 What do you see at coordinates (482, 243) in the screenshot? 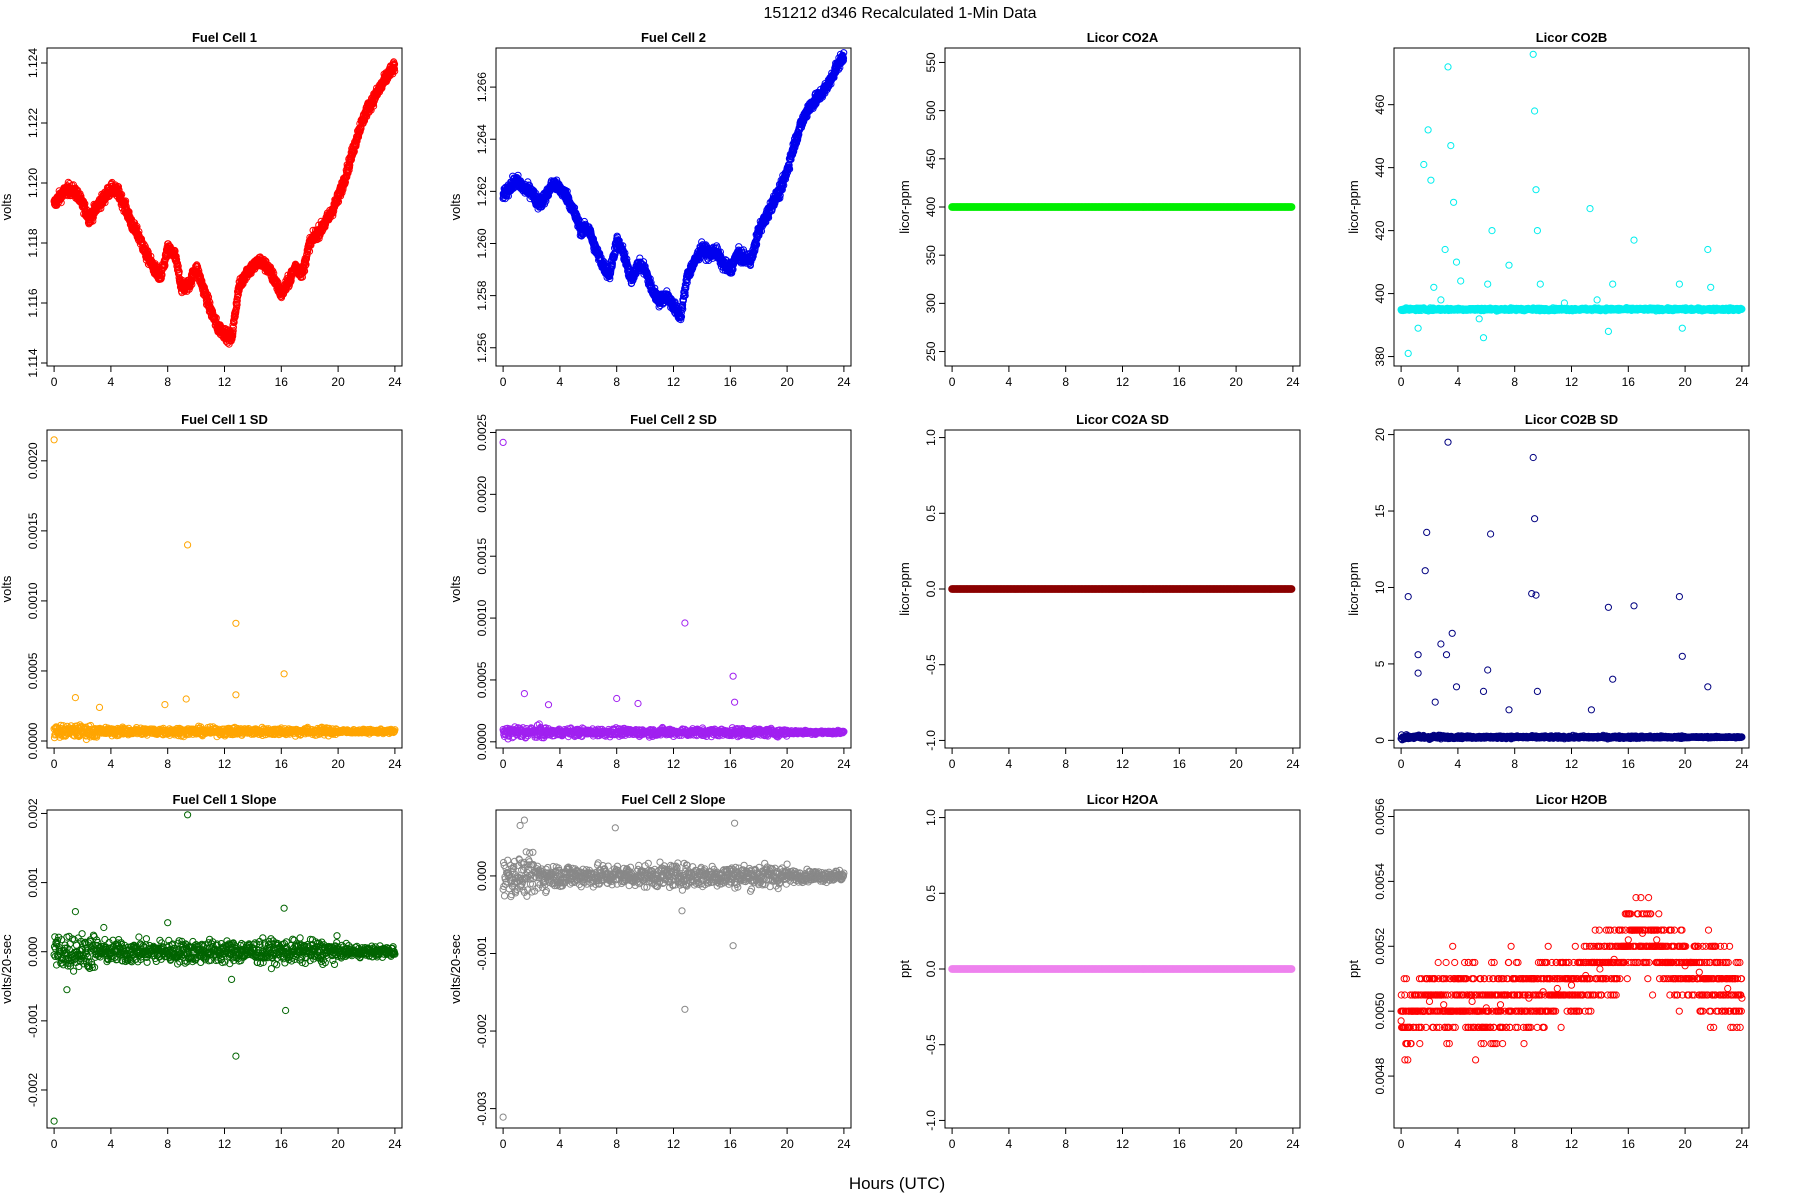
I see `y-tick-label: 1.260` at bounding box center [482, 243].